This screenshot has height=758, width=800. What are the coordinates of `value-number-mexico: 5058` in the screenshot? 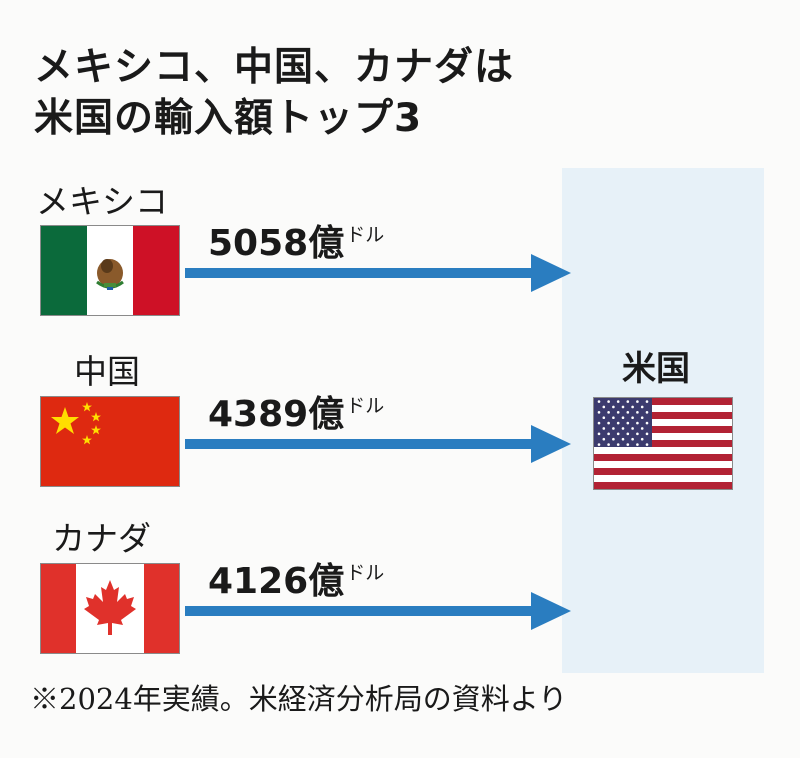 It's located at (258, 243).